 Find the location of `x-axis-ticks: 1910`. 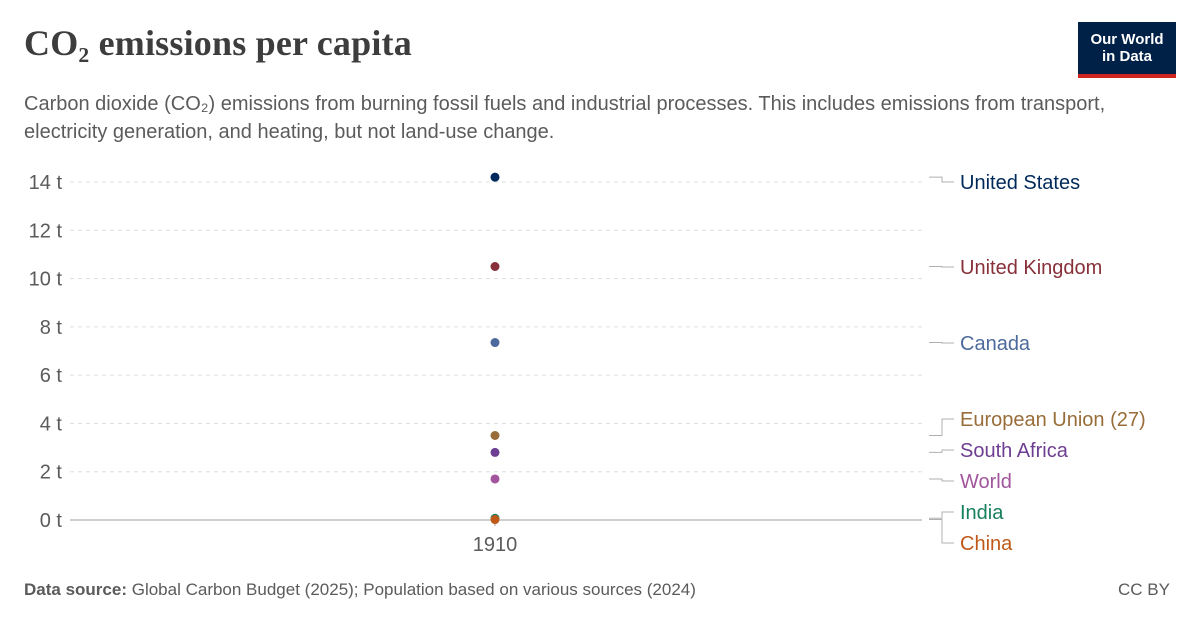

x-axis-ticks: 1910 is located at coordinates (495, 538).